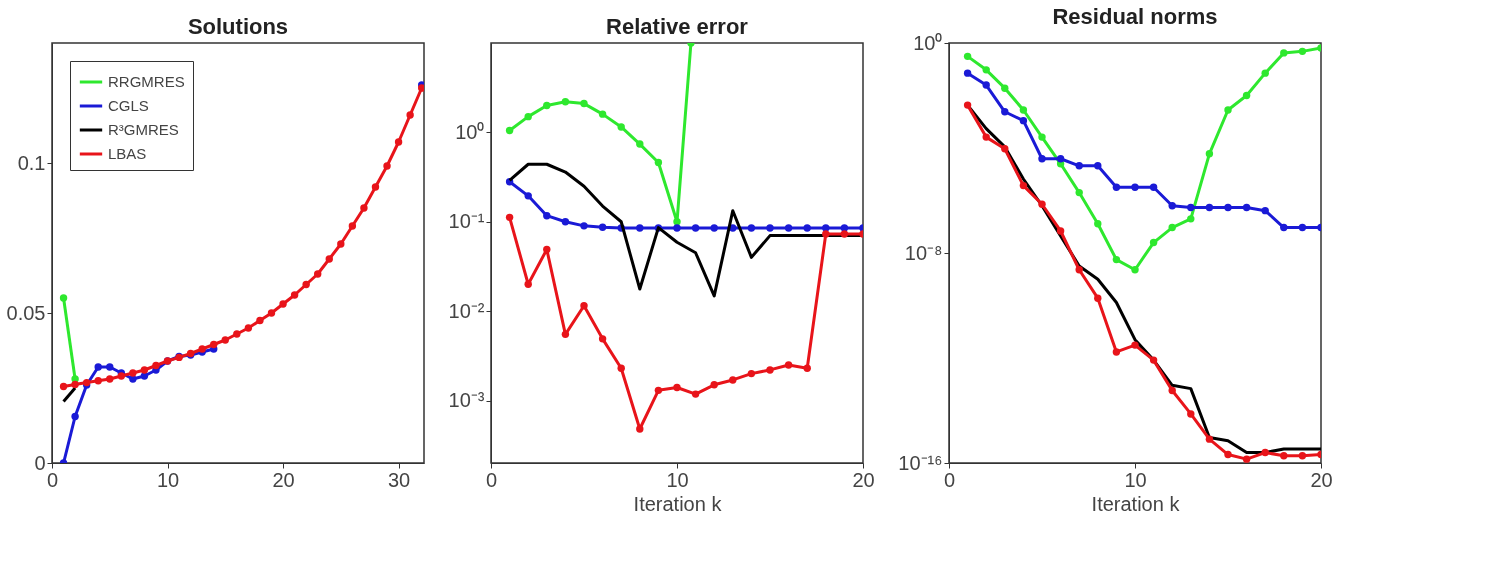 The height and width of the screenshot is (577, 1490). Describe the element at coordinates (920, 462) in the screenshot. I see `y-tick-label: 10⁻¹⁶` at that location.